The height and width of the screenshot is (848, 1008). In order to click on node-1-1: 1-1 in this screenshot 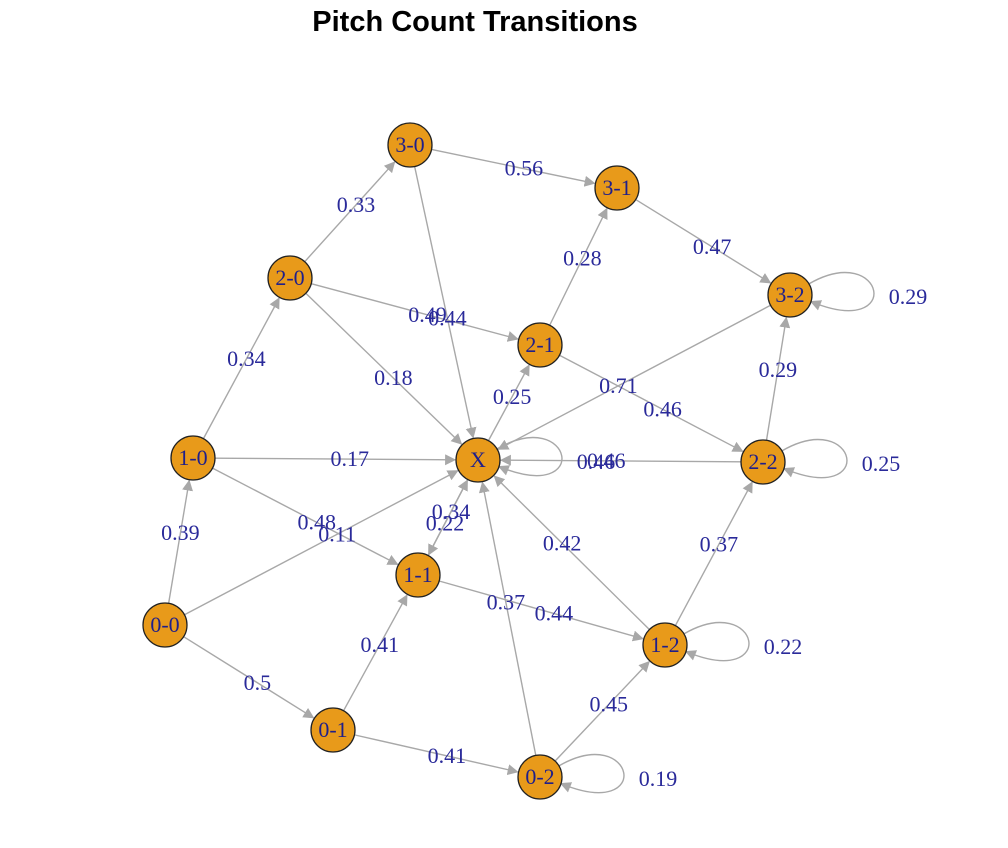, I will do `click(418, 575)`.